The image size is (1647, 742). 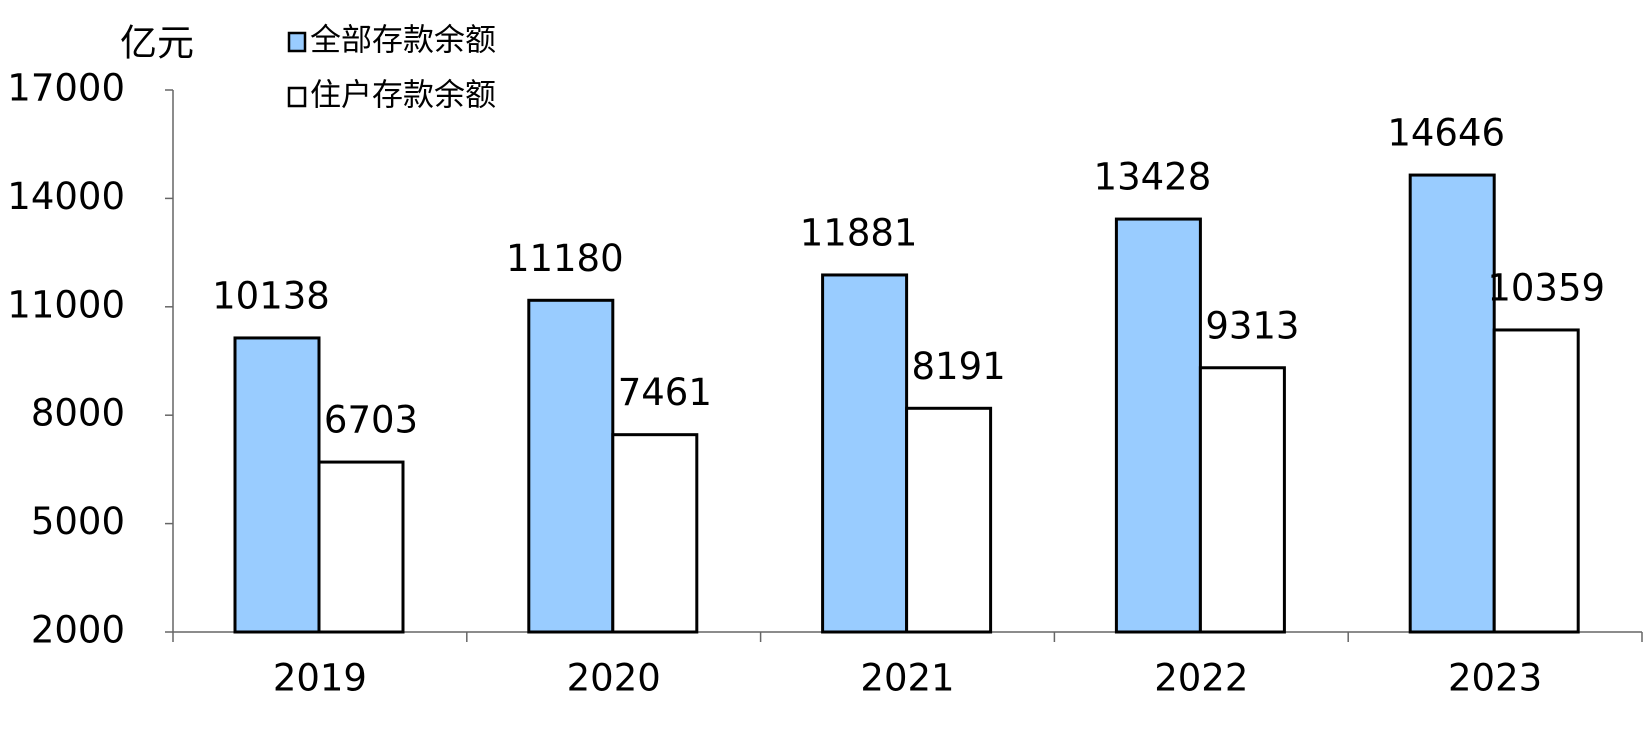 What do you see at coordinates (78, 630) in the screenshot?
I see `y-tick-label: 2000` at bounding box center [78, 630].